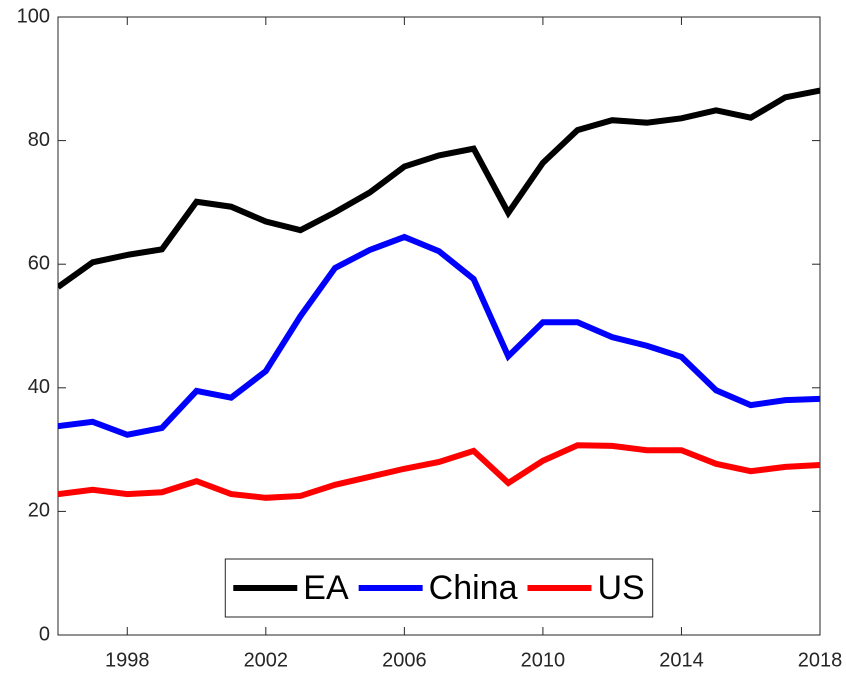 This screenshot has width=846, height=673. What do you see at coordinates (39, 387) in the screenshot?
I see `y-tick-label: 40` at bounding box center [39, 387].